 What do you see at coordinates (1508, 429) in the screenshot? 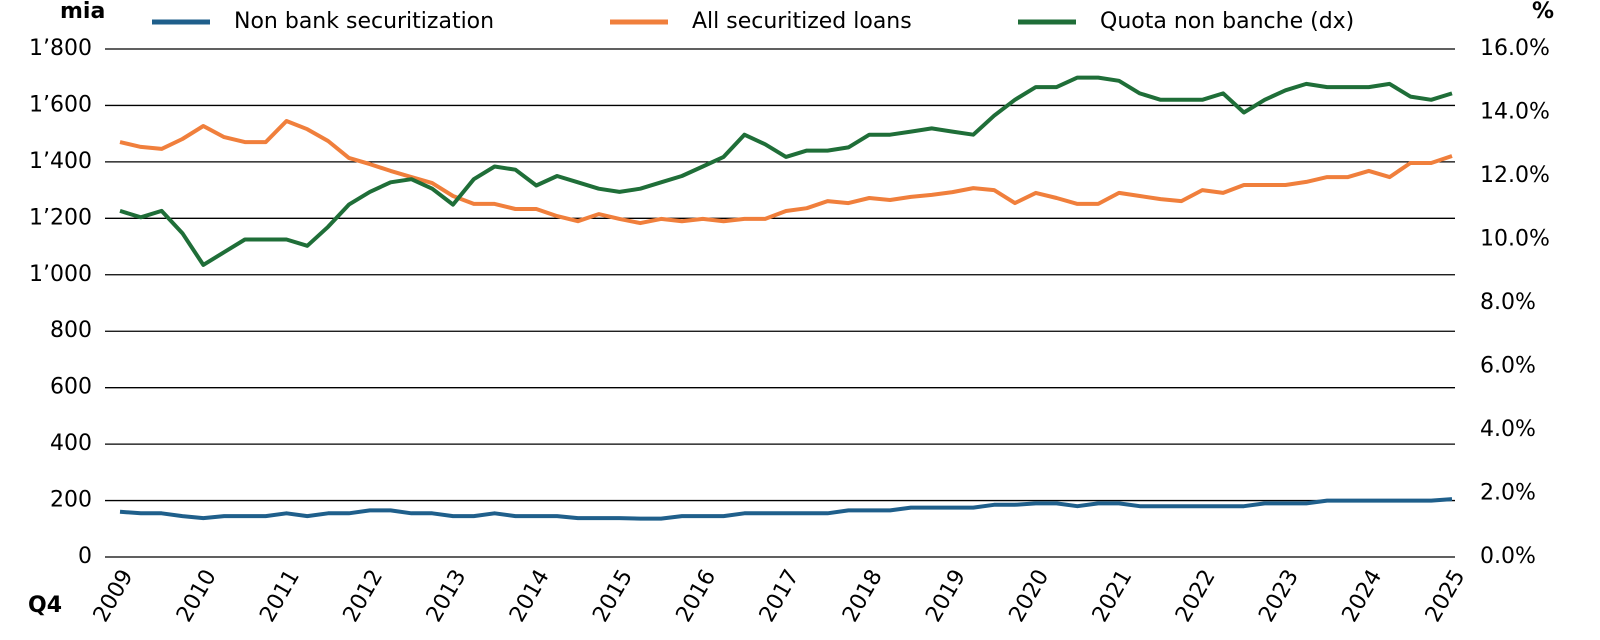
I see `y2-tick-label: 4.0%` at bounding box center [1508, 429].